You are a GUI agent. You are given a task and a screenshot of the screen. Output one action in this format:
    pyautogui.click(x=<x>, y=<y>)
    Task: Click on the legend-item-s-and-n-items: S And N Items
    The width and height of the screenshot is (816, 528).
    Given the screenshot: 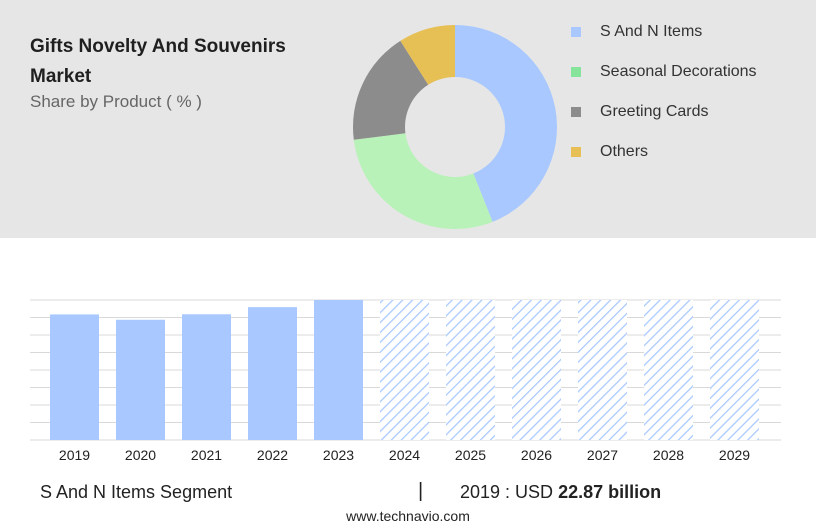 What is the action you would take?
    pyautogui.click(x=664, y=32)
    